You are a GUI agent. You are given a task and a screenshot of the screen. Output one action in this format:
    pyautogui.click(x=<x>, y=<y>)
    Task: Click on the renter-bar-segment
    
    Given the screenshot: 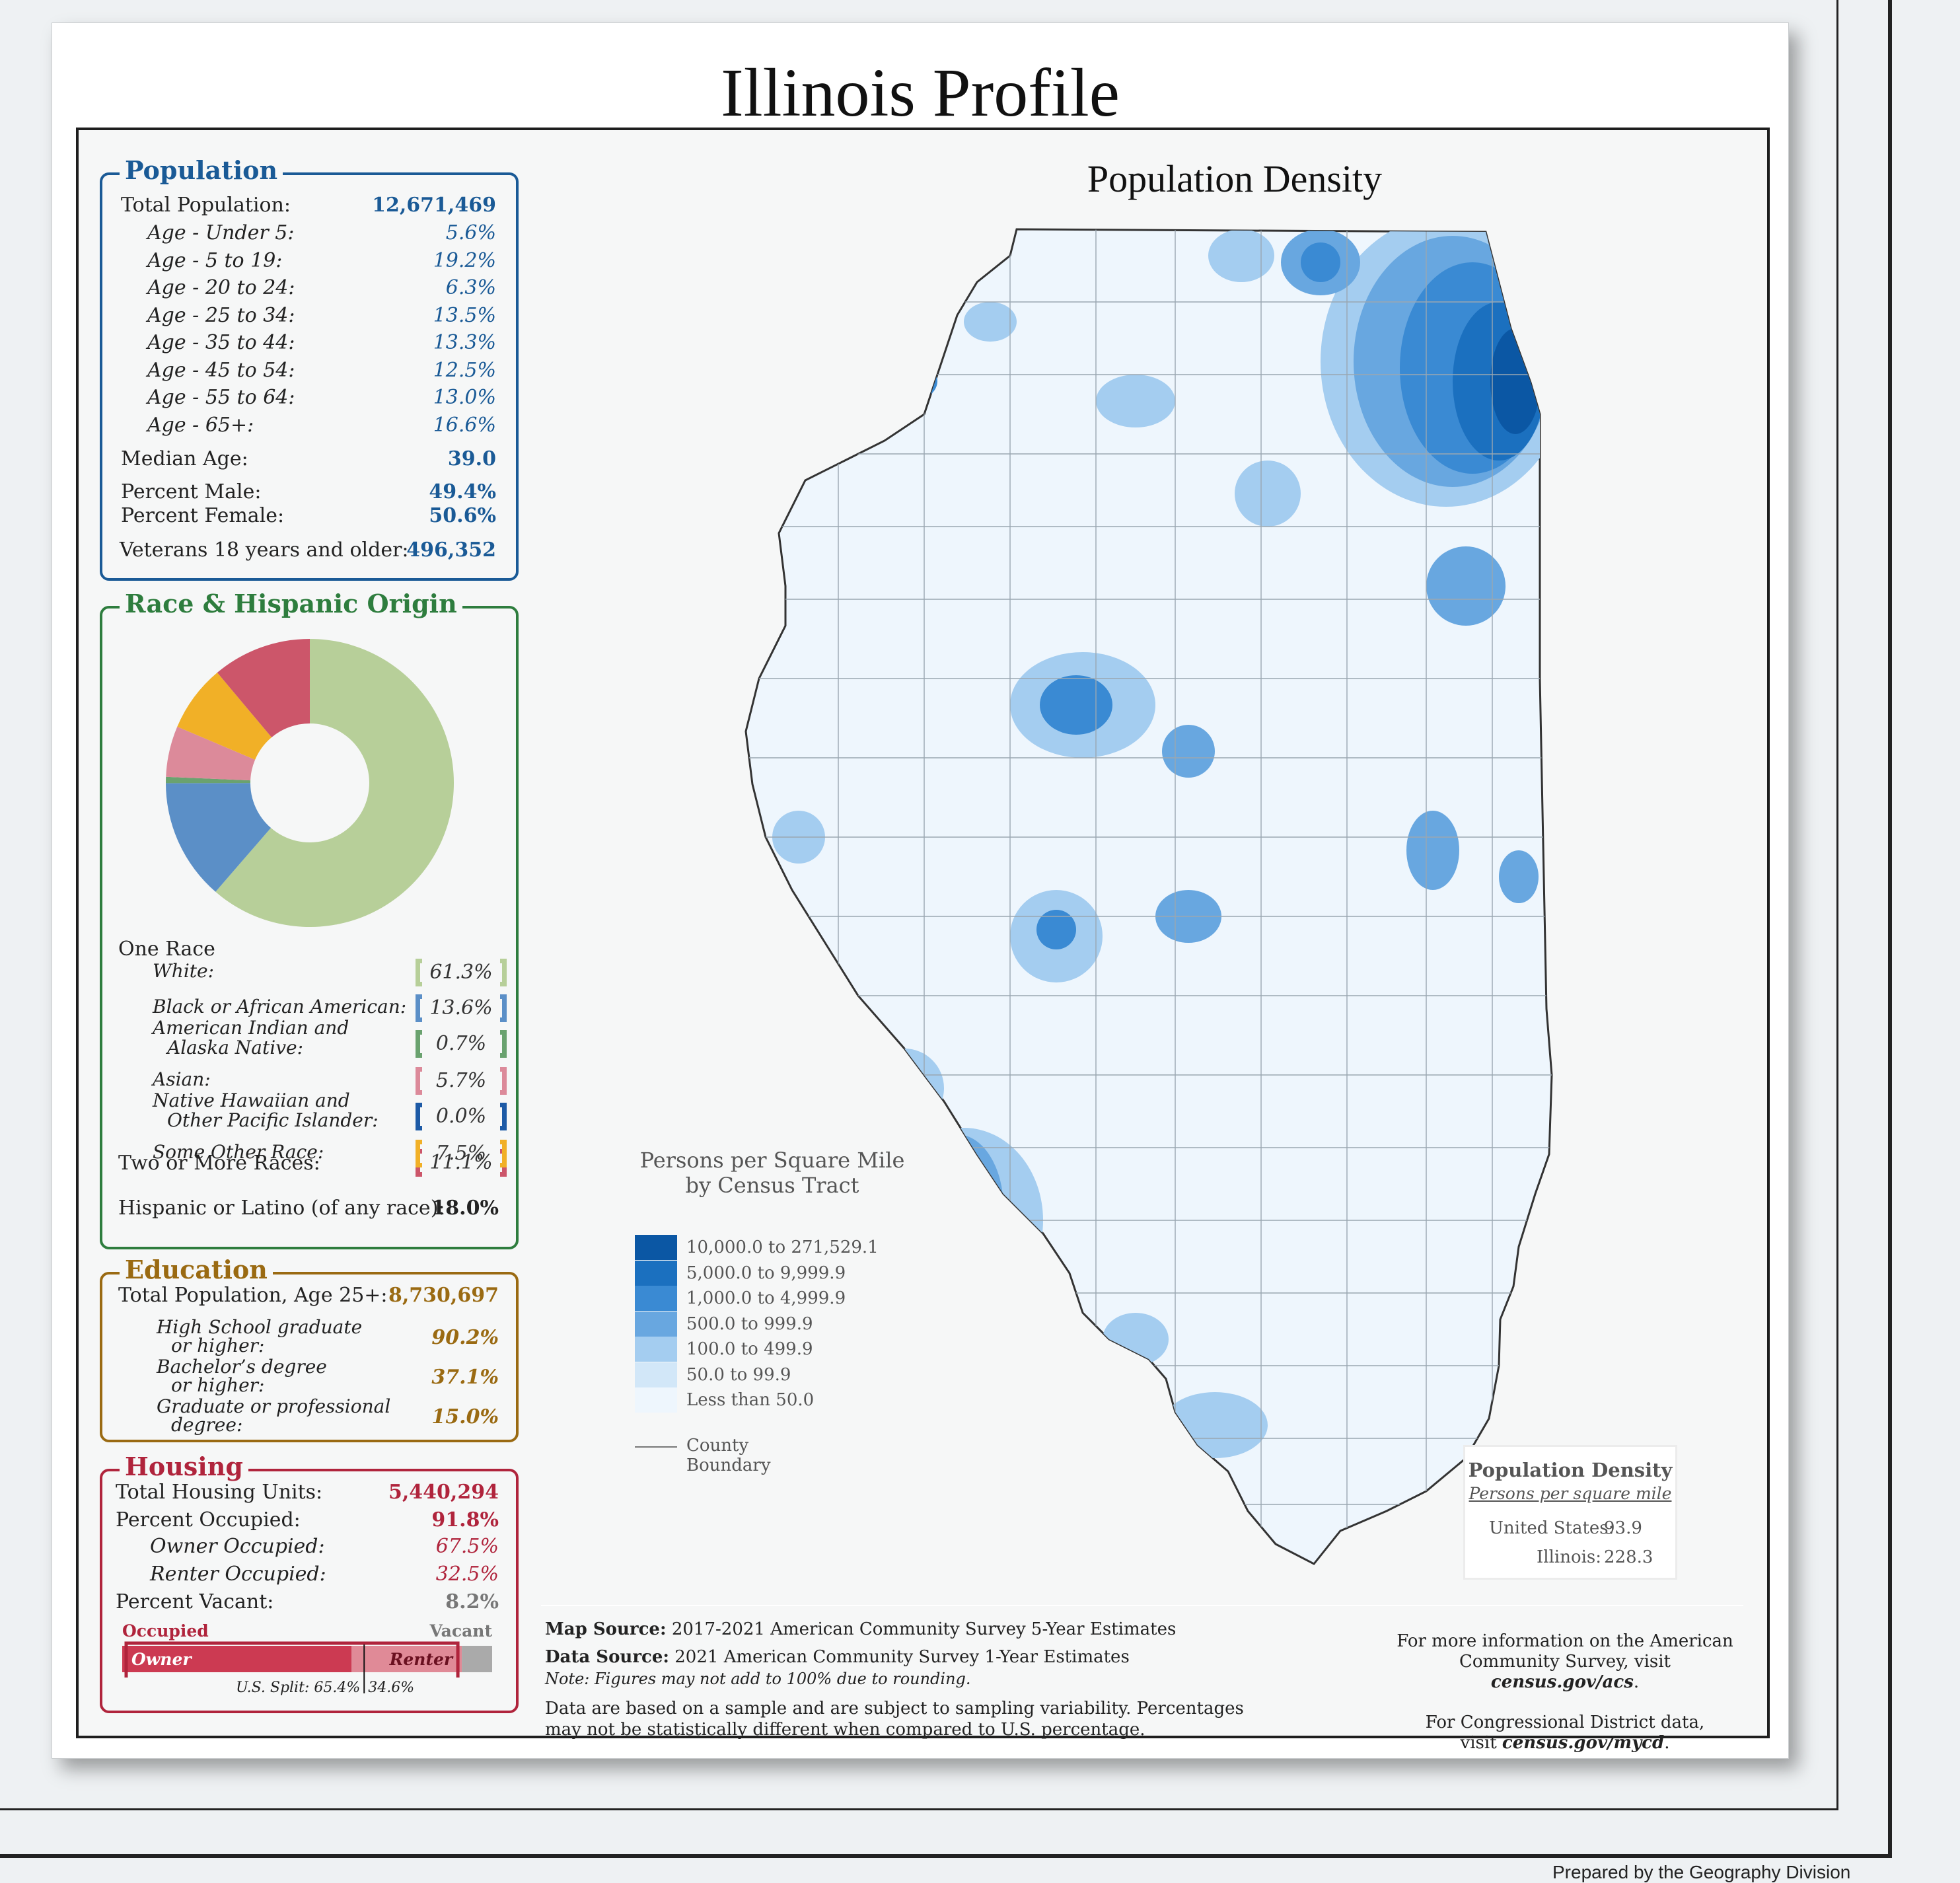 What is the action you would take?
    pyautogui.click(x=406, y=1659)
    